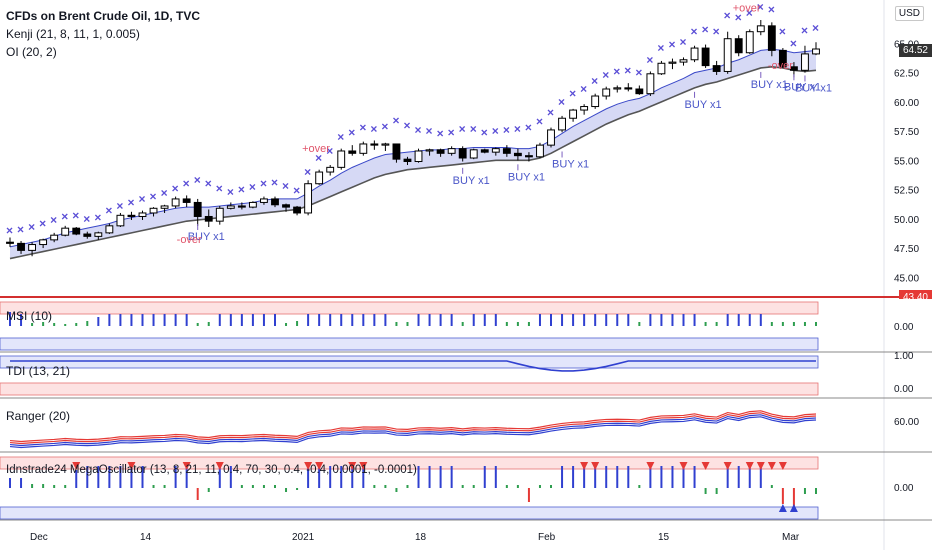  I want to click on msi-tick-label: 0.00, so click(904, 327).